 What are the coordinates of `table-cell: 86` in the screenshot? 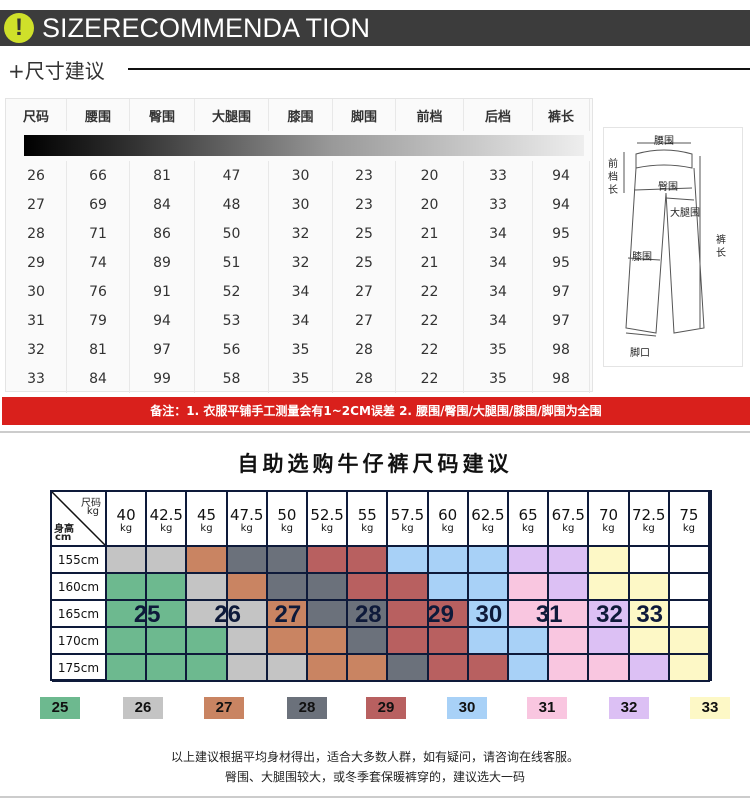 It's located at (162, 233).